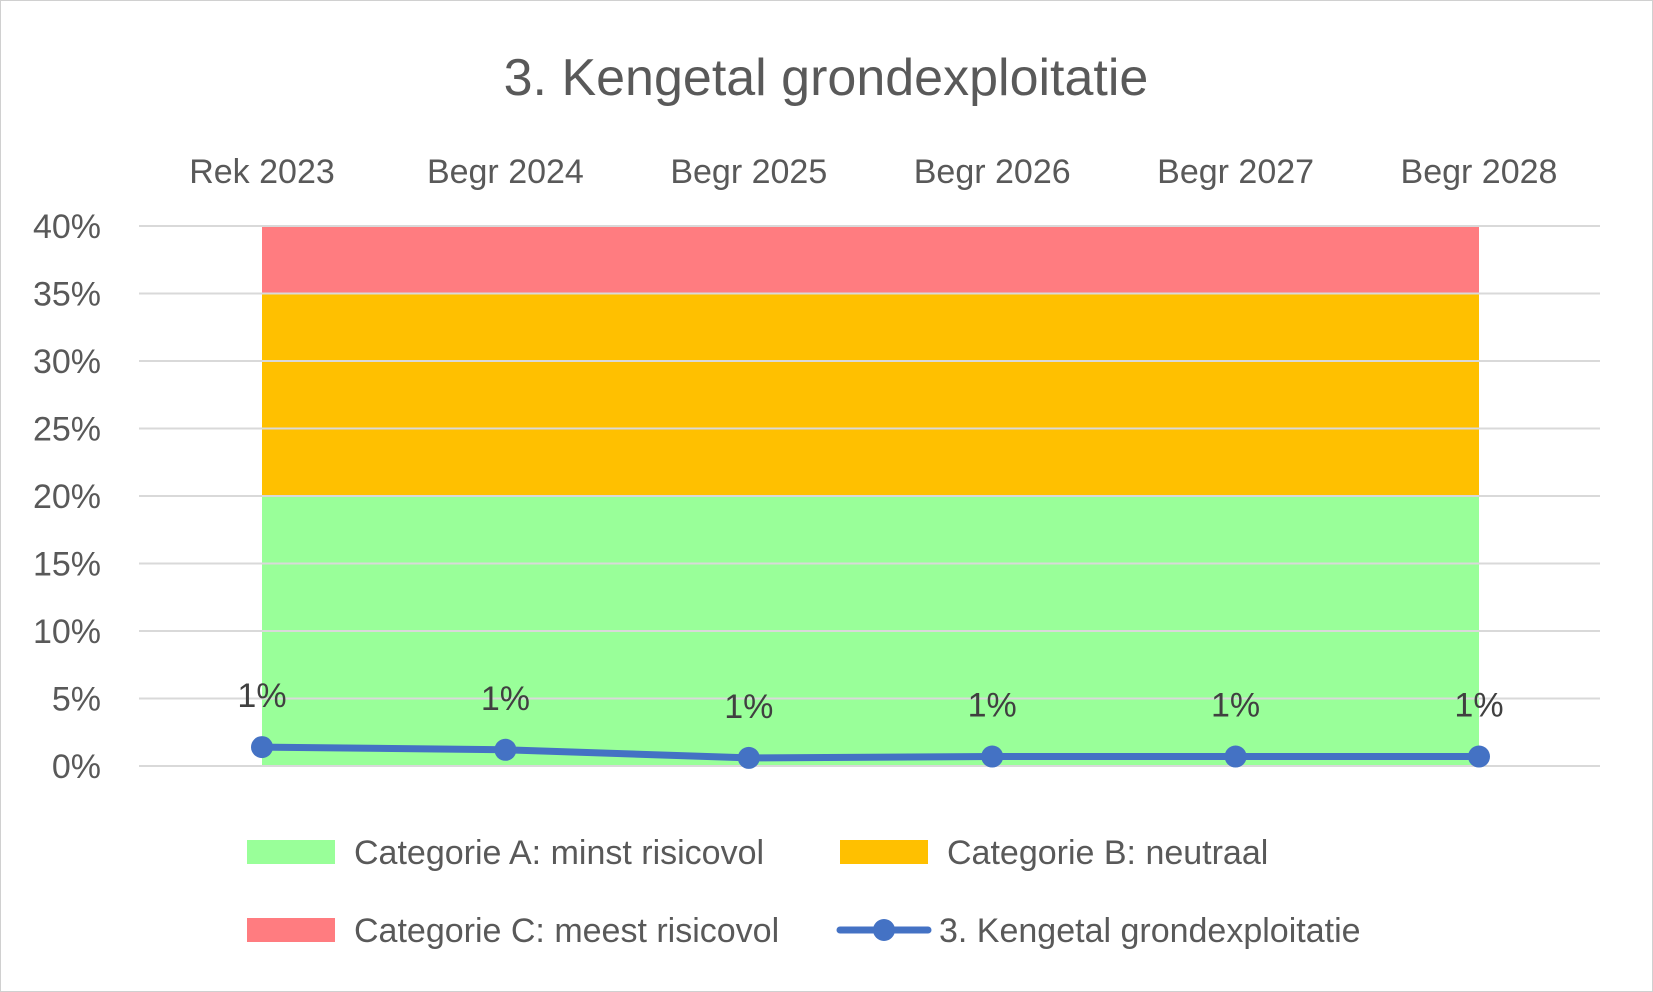 Image resolution: width=1653 pixels, height=992 pixels. I want to click on y-tick-label: 30%, so click(67, 362).